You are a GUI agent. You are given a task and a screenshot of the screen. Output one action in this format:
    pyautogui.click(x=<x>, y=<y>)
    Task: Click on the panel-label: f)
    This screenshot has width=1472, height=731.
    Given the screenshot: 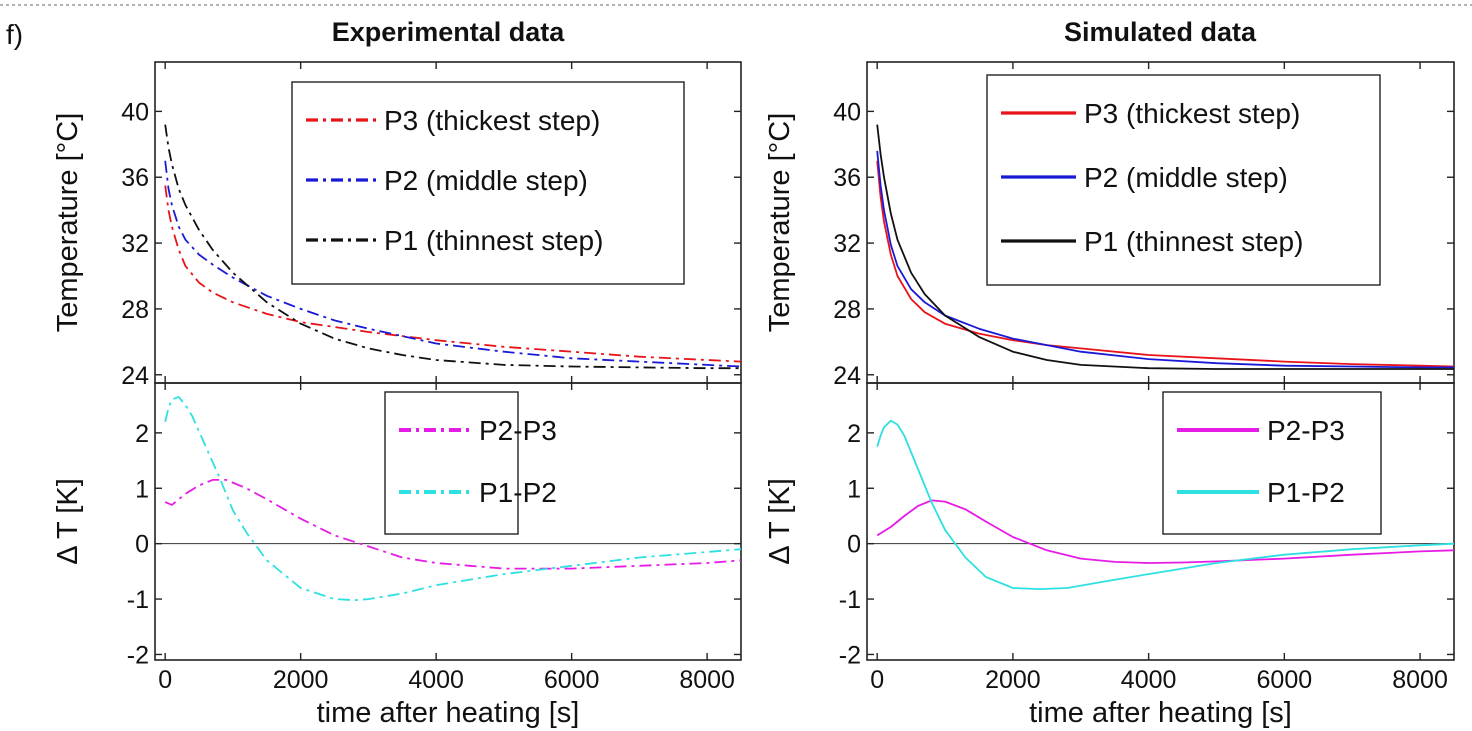 What is the action you would take?
    pyautogui.click(x=14, y=34)
    